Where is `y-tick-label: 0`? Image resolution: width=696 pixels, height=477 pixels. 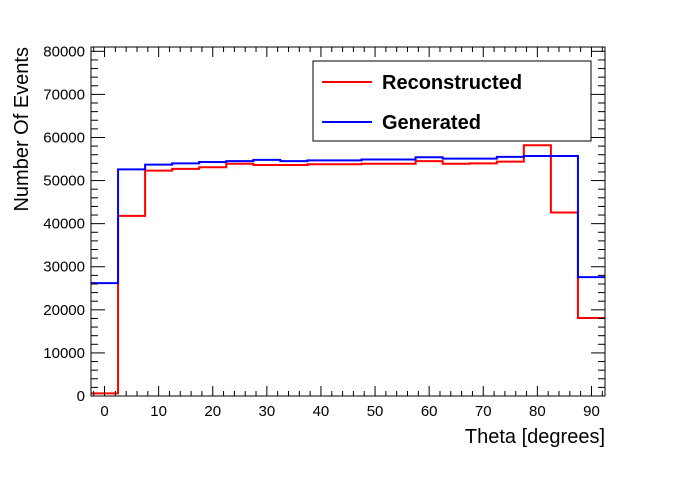 y-tick-label: 0 is located at coordinates (81, 396).